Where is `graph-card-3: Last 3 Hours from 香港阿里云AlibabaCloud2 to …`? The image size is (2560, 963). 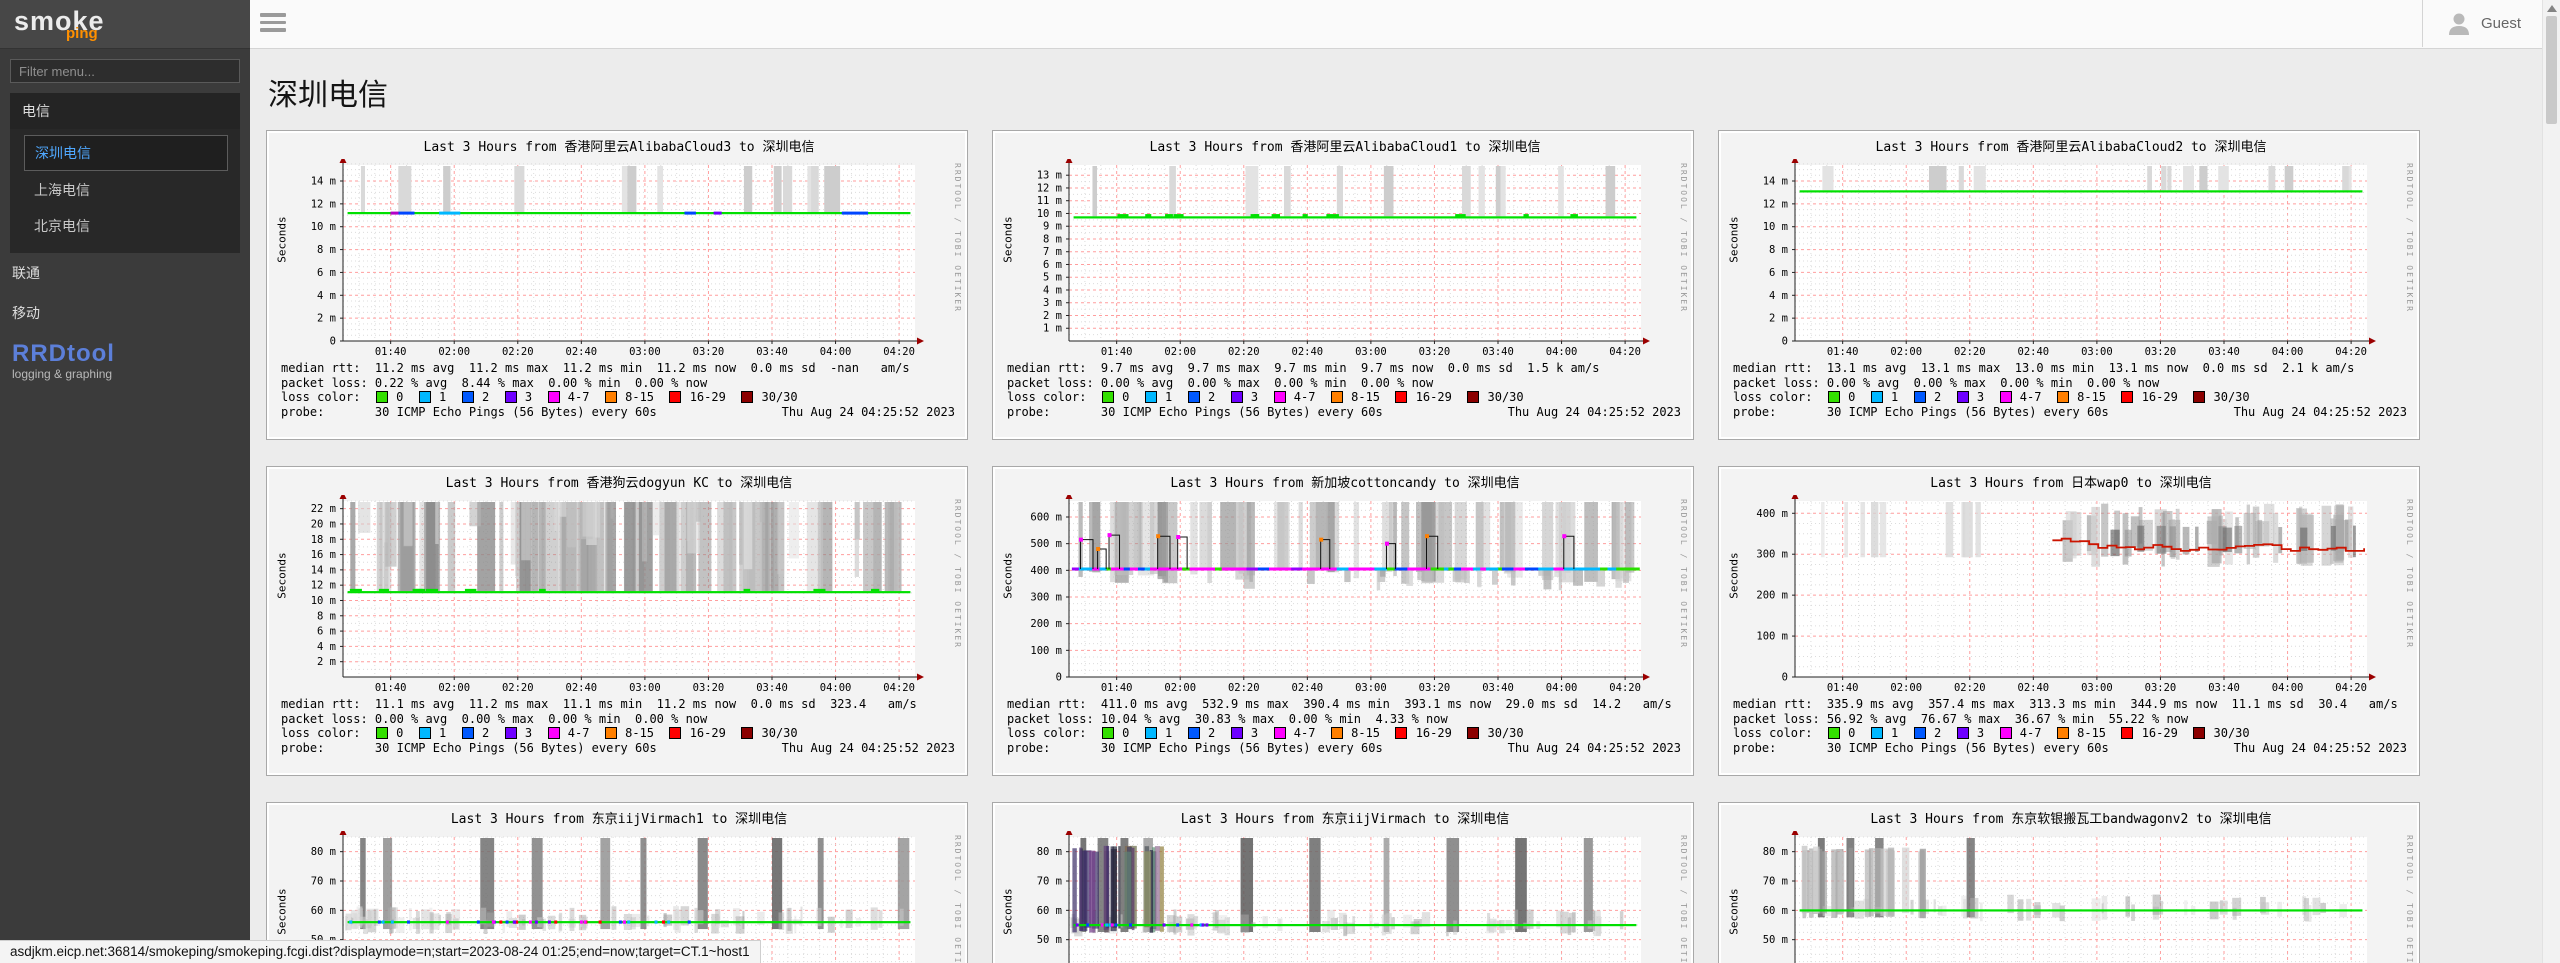
graph-card-3: Last 3 Hours from 香港阿里云AlibabaCloud2 to … is located at coordinates (2069, 285).